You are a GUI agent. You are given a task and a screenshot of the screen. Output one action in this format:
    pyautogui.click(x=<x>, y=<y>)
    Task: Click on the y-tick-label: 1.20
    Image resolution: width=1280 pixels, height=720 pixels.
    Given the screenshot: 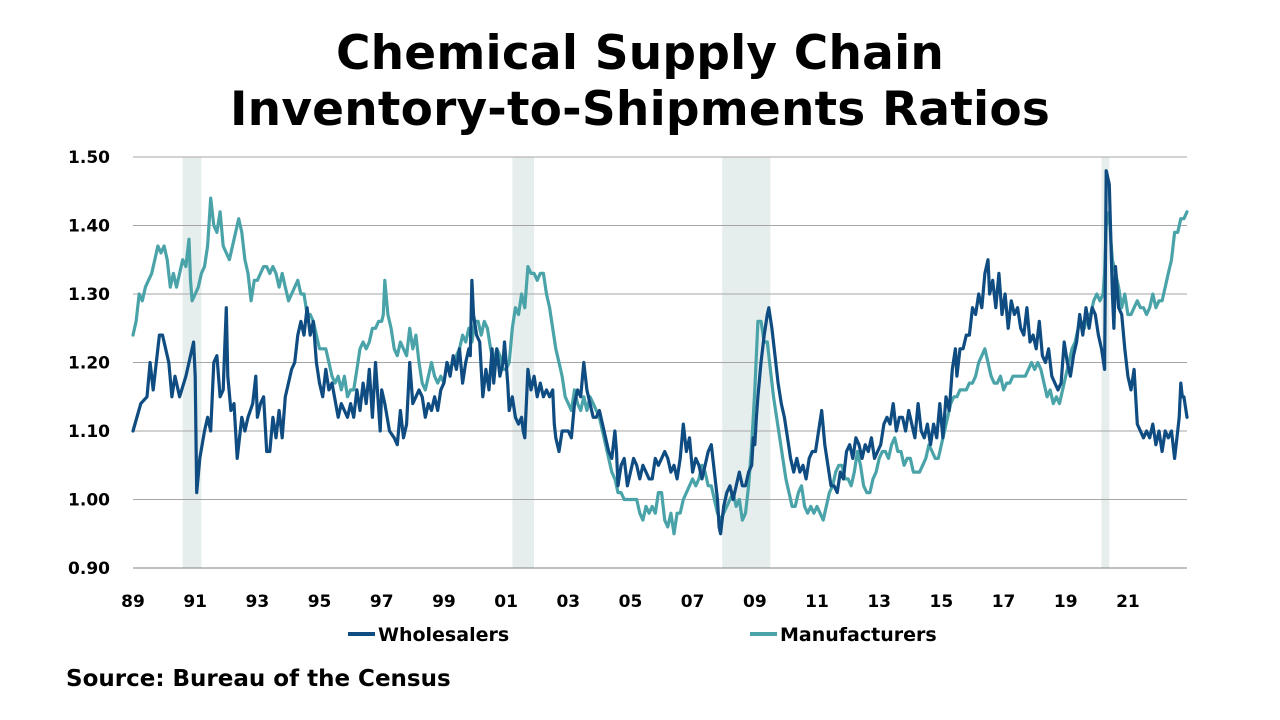 What is the action you would take?
    pyautogui.click(x=89, y=364)
    